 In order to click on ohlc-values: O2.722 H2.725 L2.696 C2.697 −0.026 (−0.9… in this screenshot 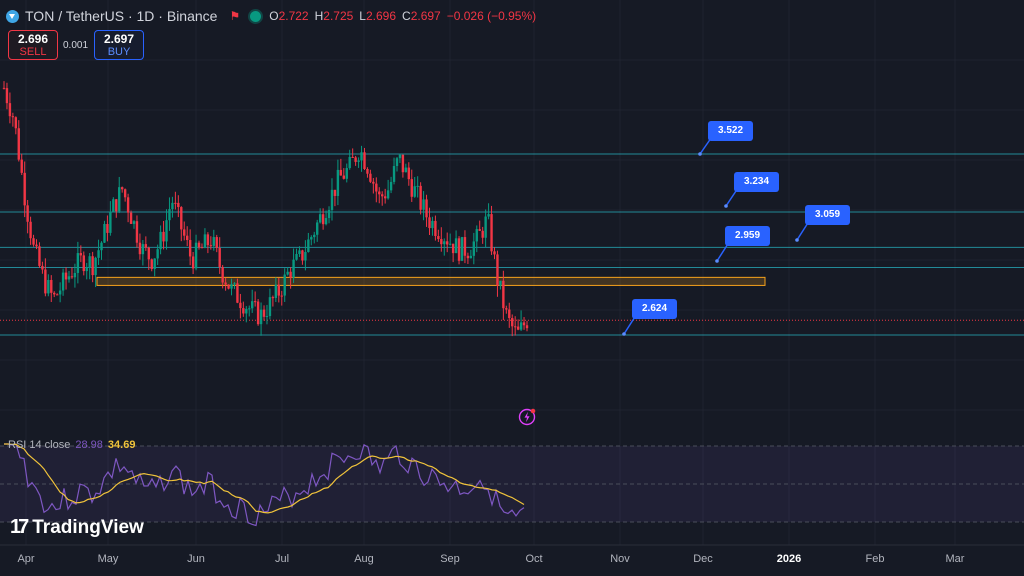, I will do `click(403, 16)`.